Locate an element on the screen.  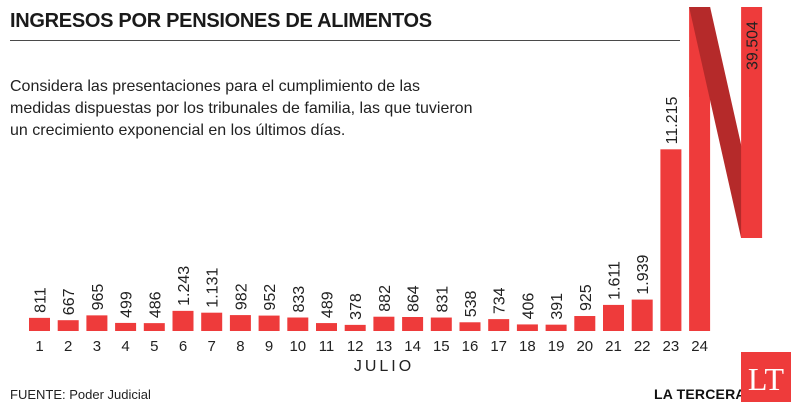
x-tick-12: 12 is located at coordinates (355, 346).